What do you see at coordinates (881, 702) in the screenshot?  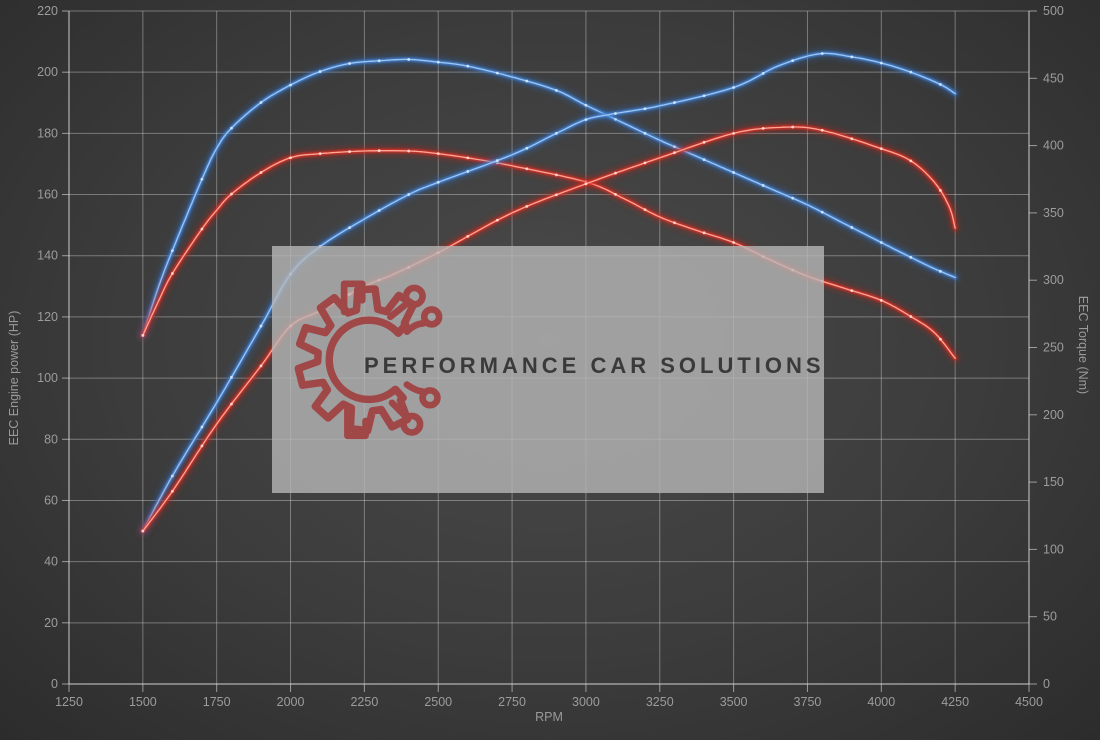 I see `x-tick-label-4000: 4000` at bounding box center [881, 702].